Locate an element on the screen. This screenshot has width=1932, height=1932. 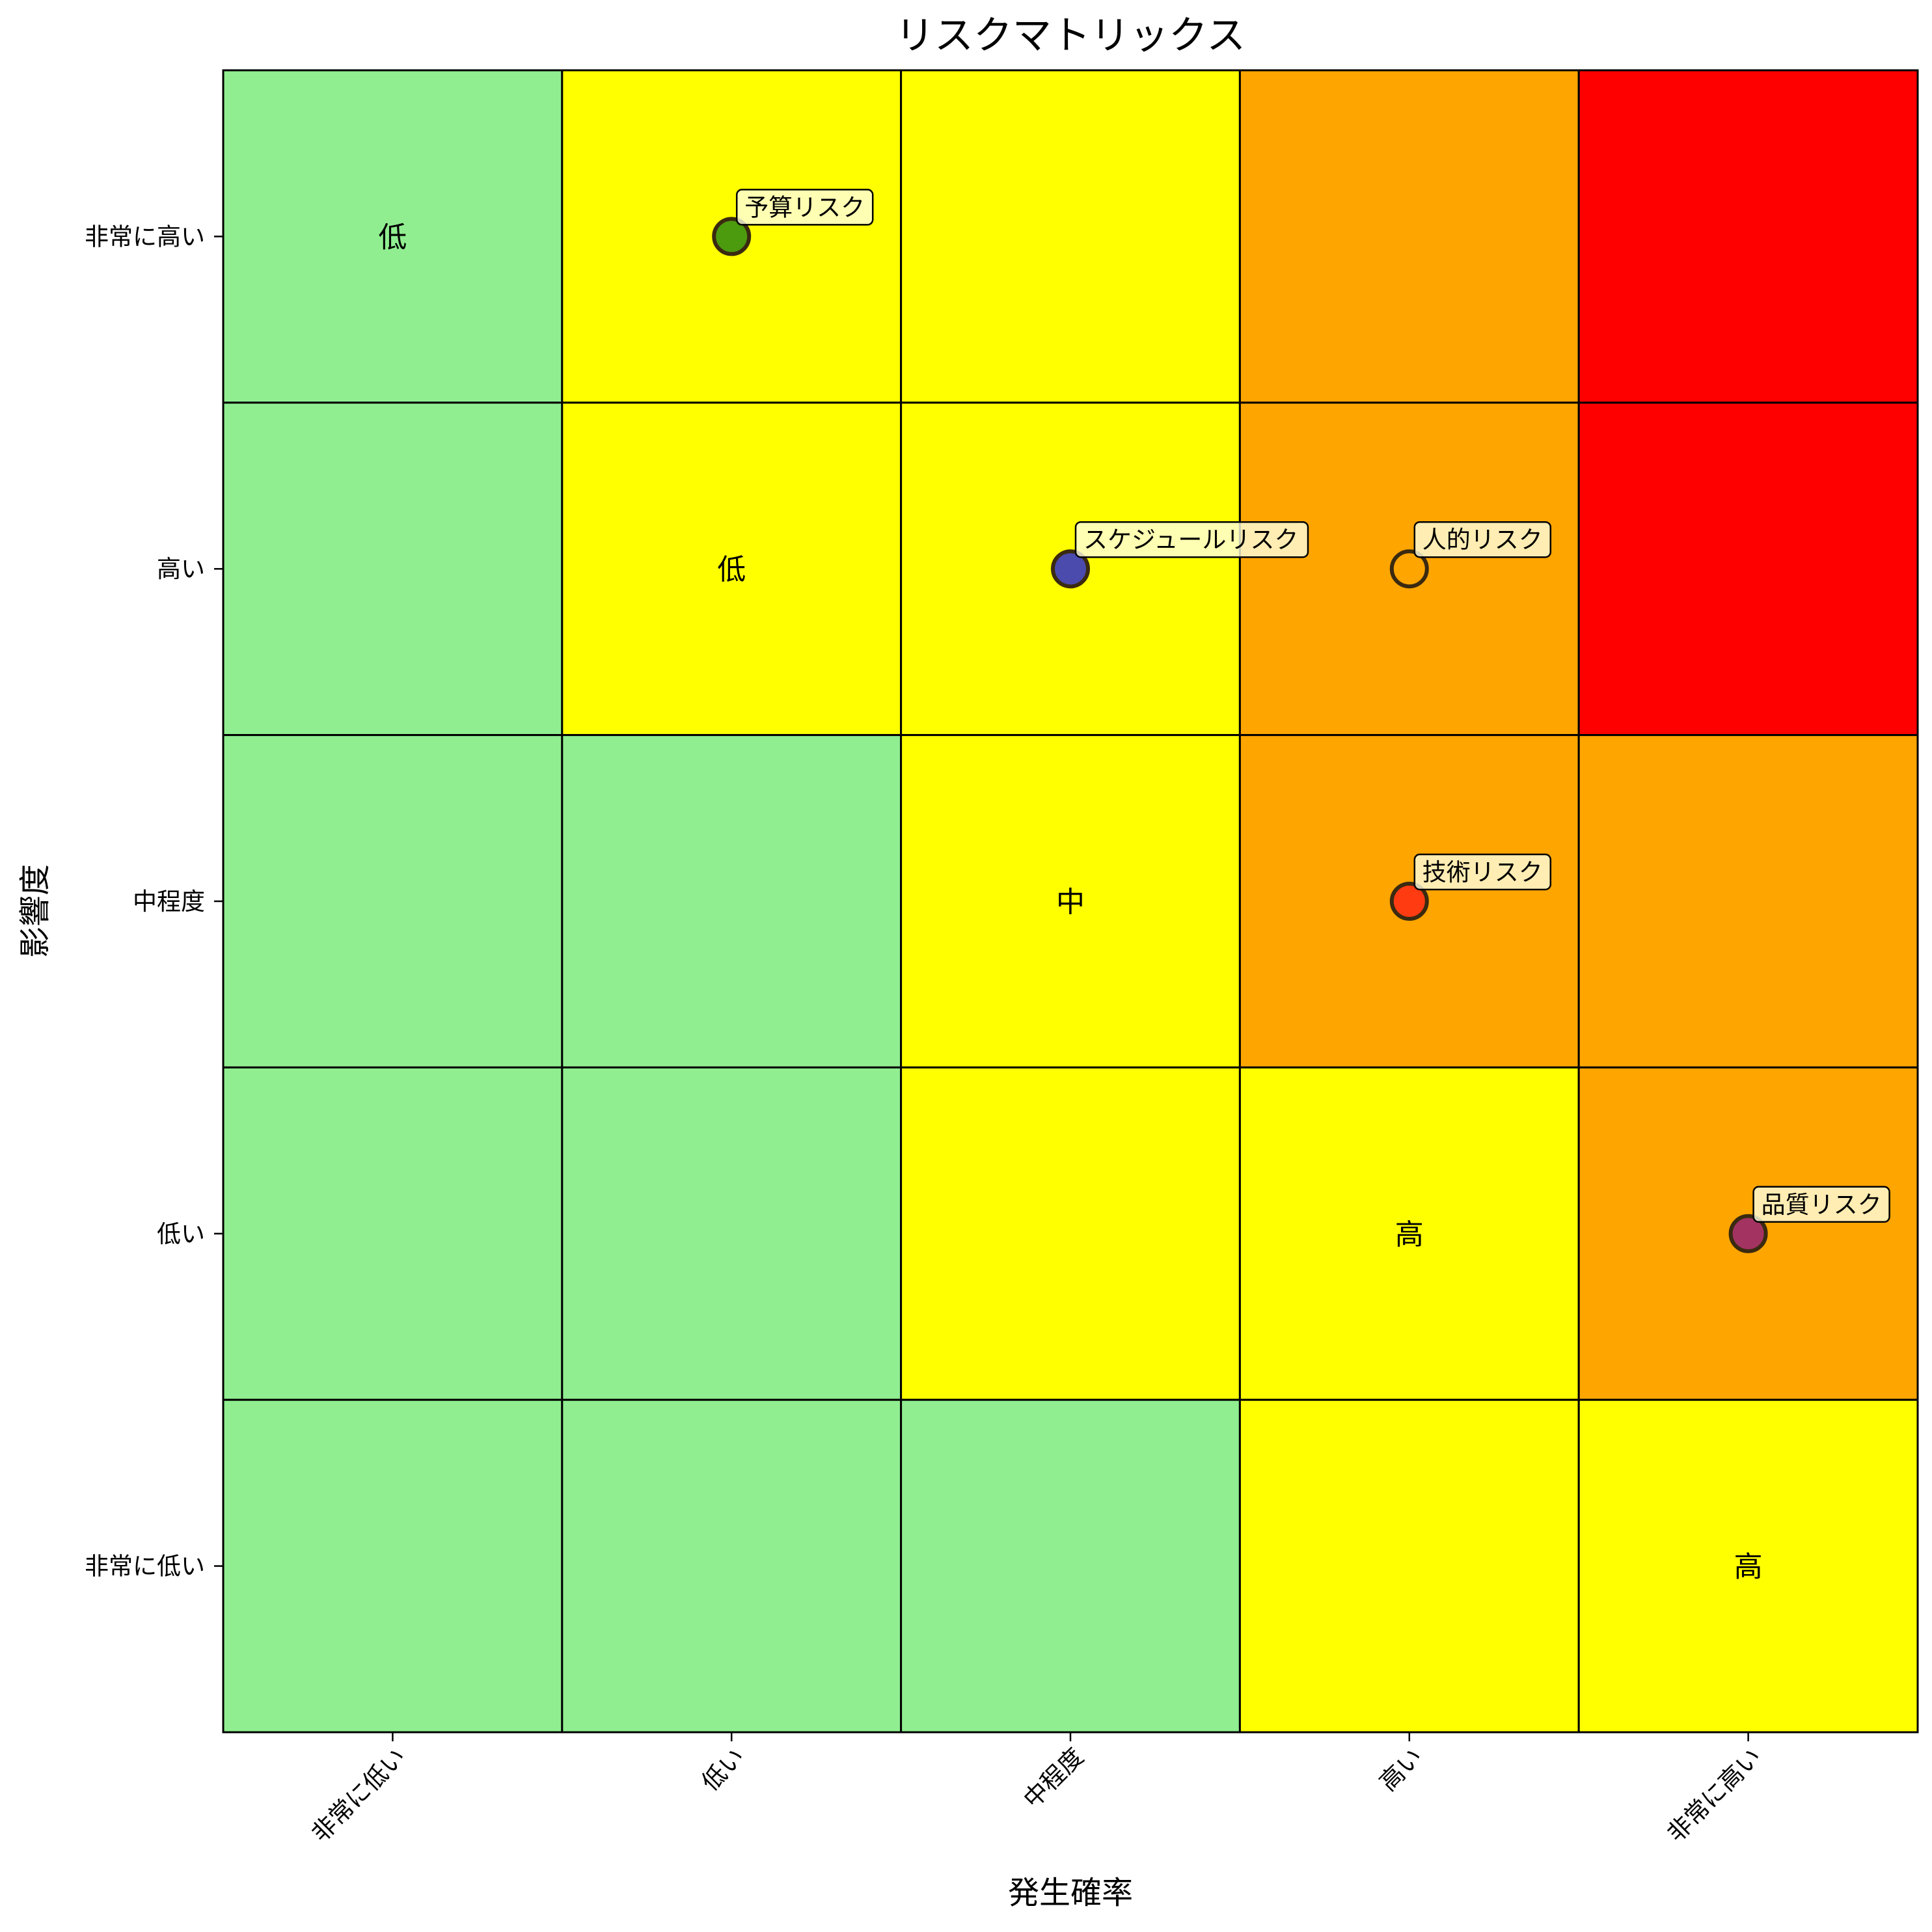
x-tick-label: 中程度 is located at coordinates (1053, 1778).